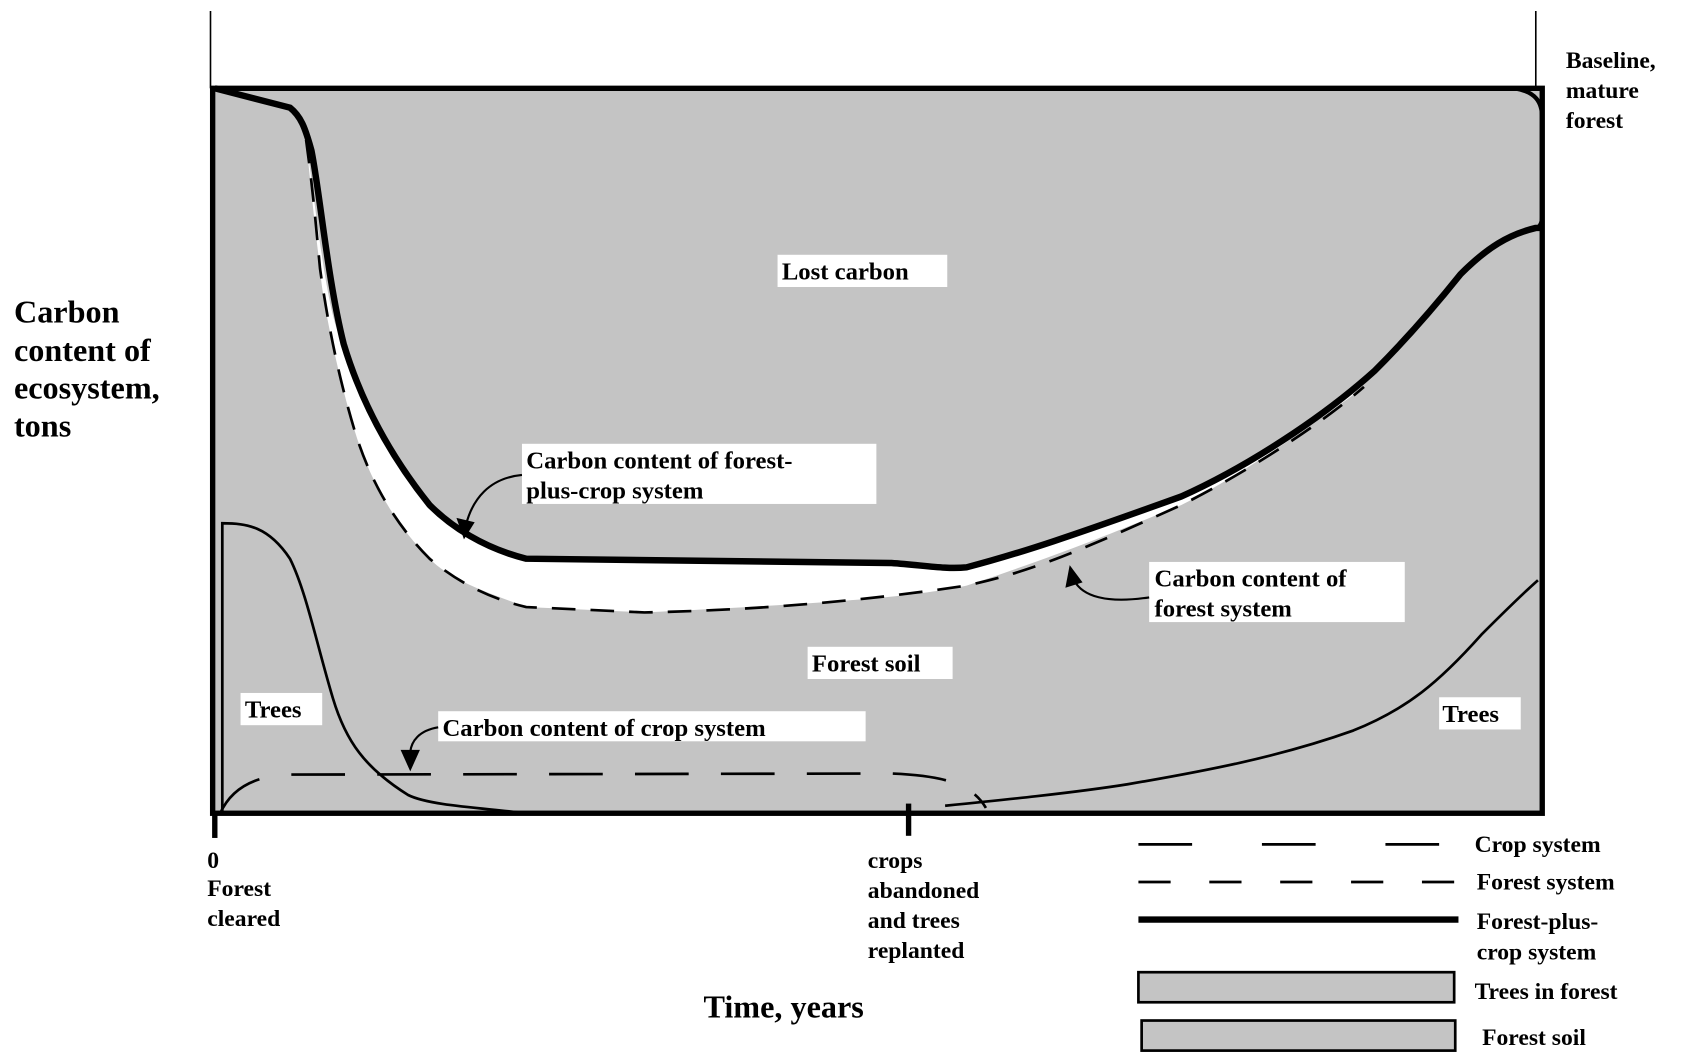 This screenshot has height=1053, width=1684. What do you see at coordinates (1546, 992) in the screenshot?
I see `legend-label: Trees in forest` at bounding box center [1546, 992].